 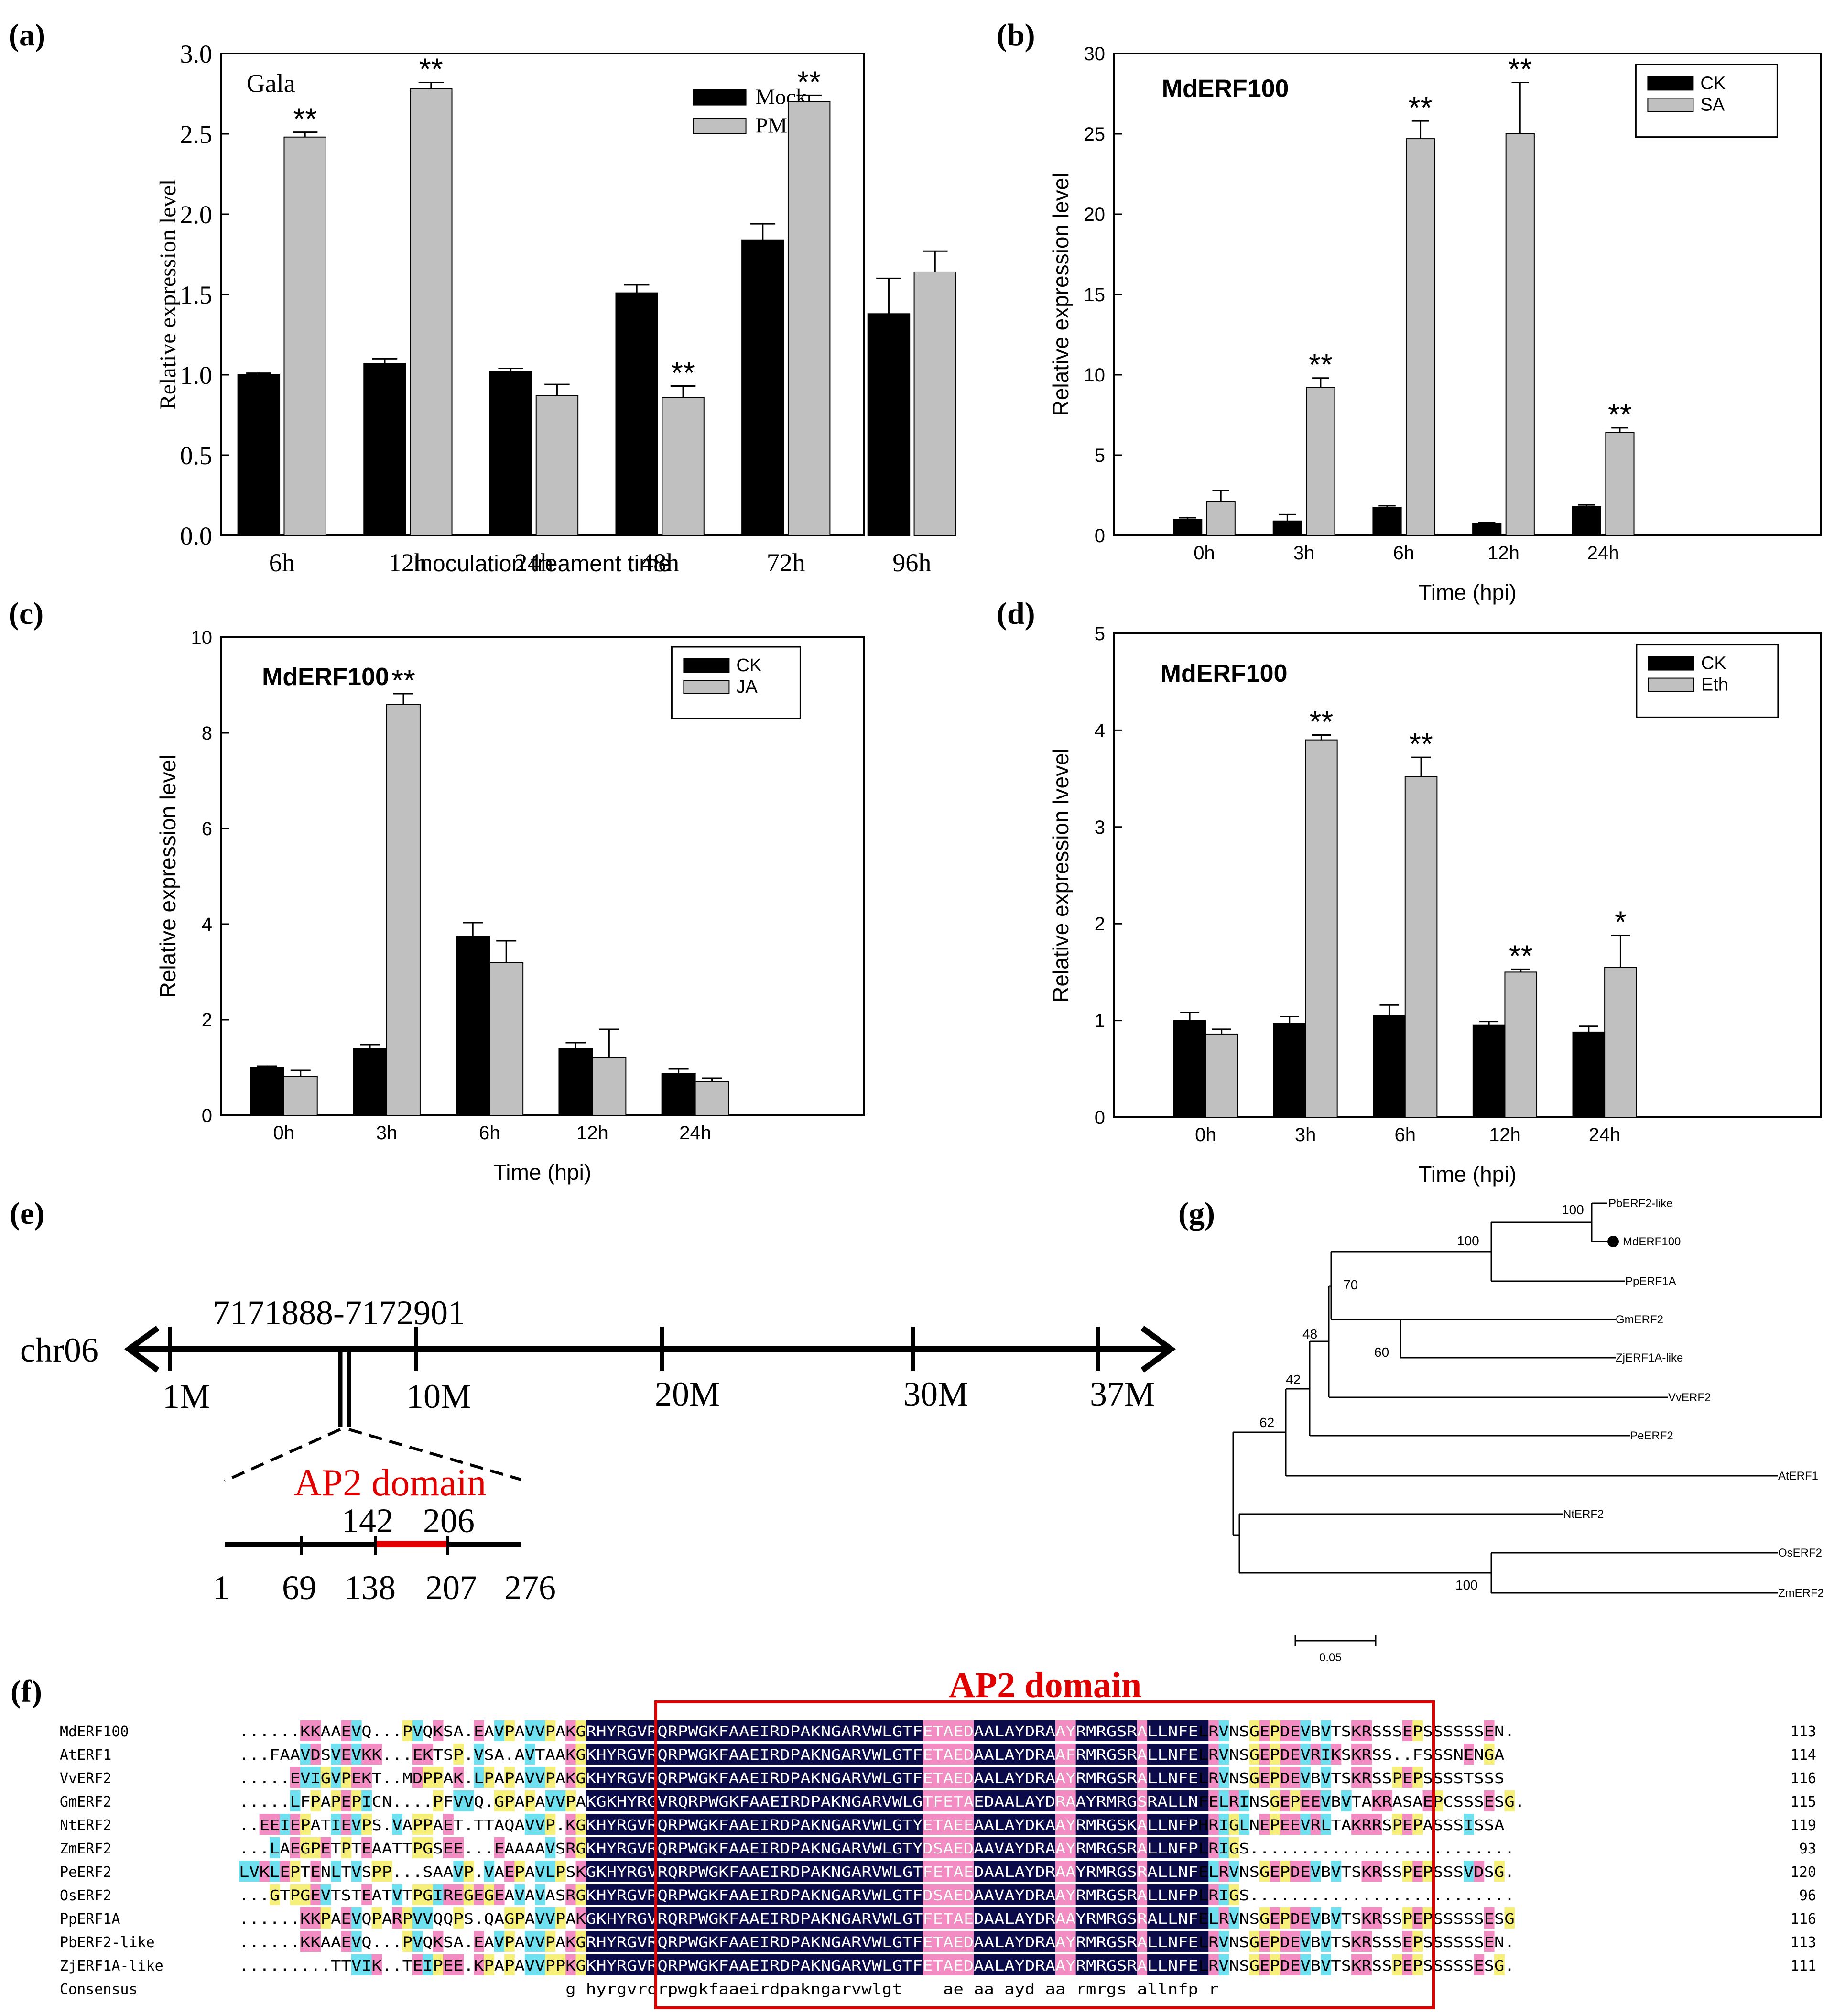 I want to click on ap2-domain-box, so click(x=1044, y=1854).